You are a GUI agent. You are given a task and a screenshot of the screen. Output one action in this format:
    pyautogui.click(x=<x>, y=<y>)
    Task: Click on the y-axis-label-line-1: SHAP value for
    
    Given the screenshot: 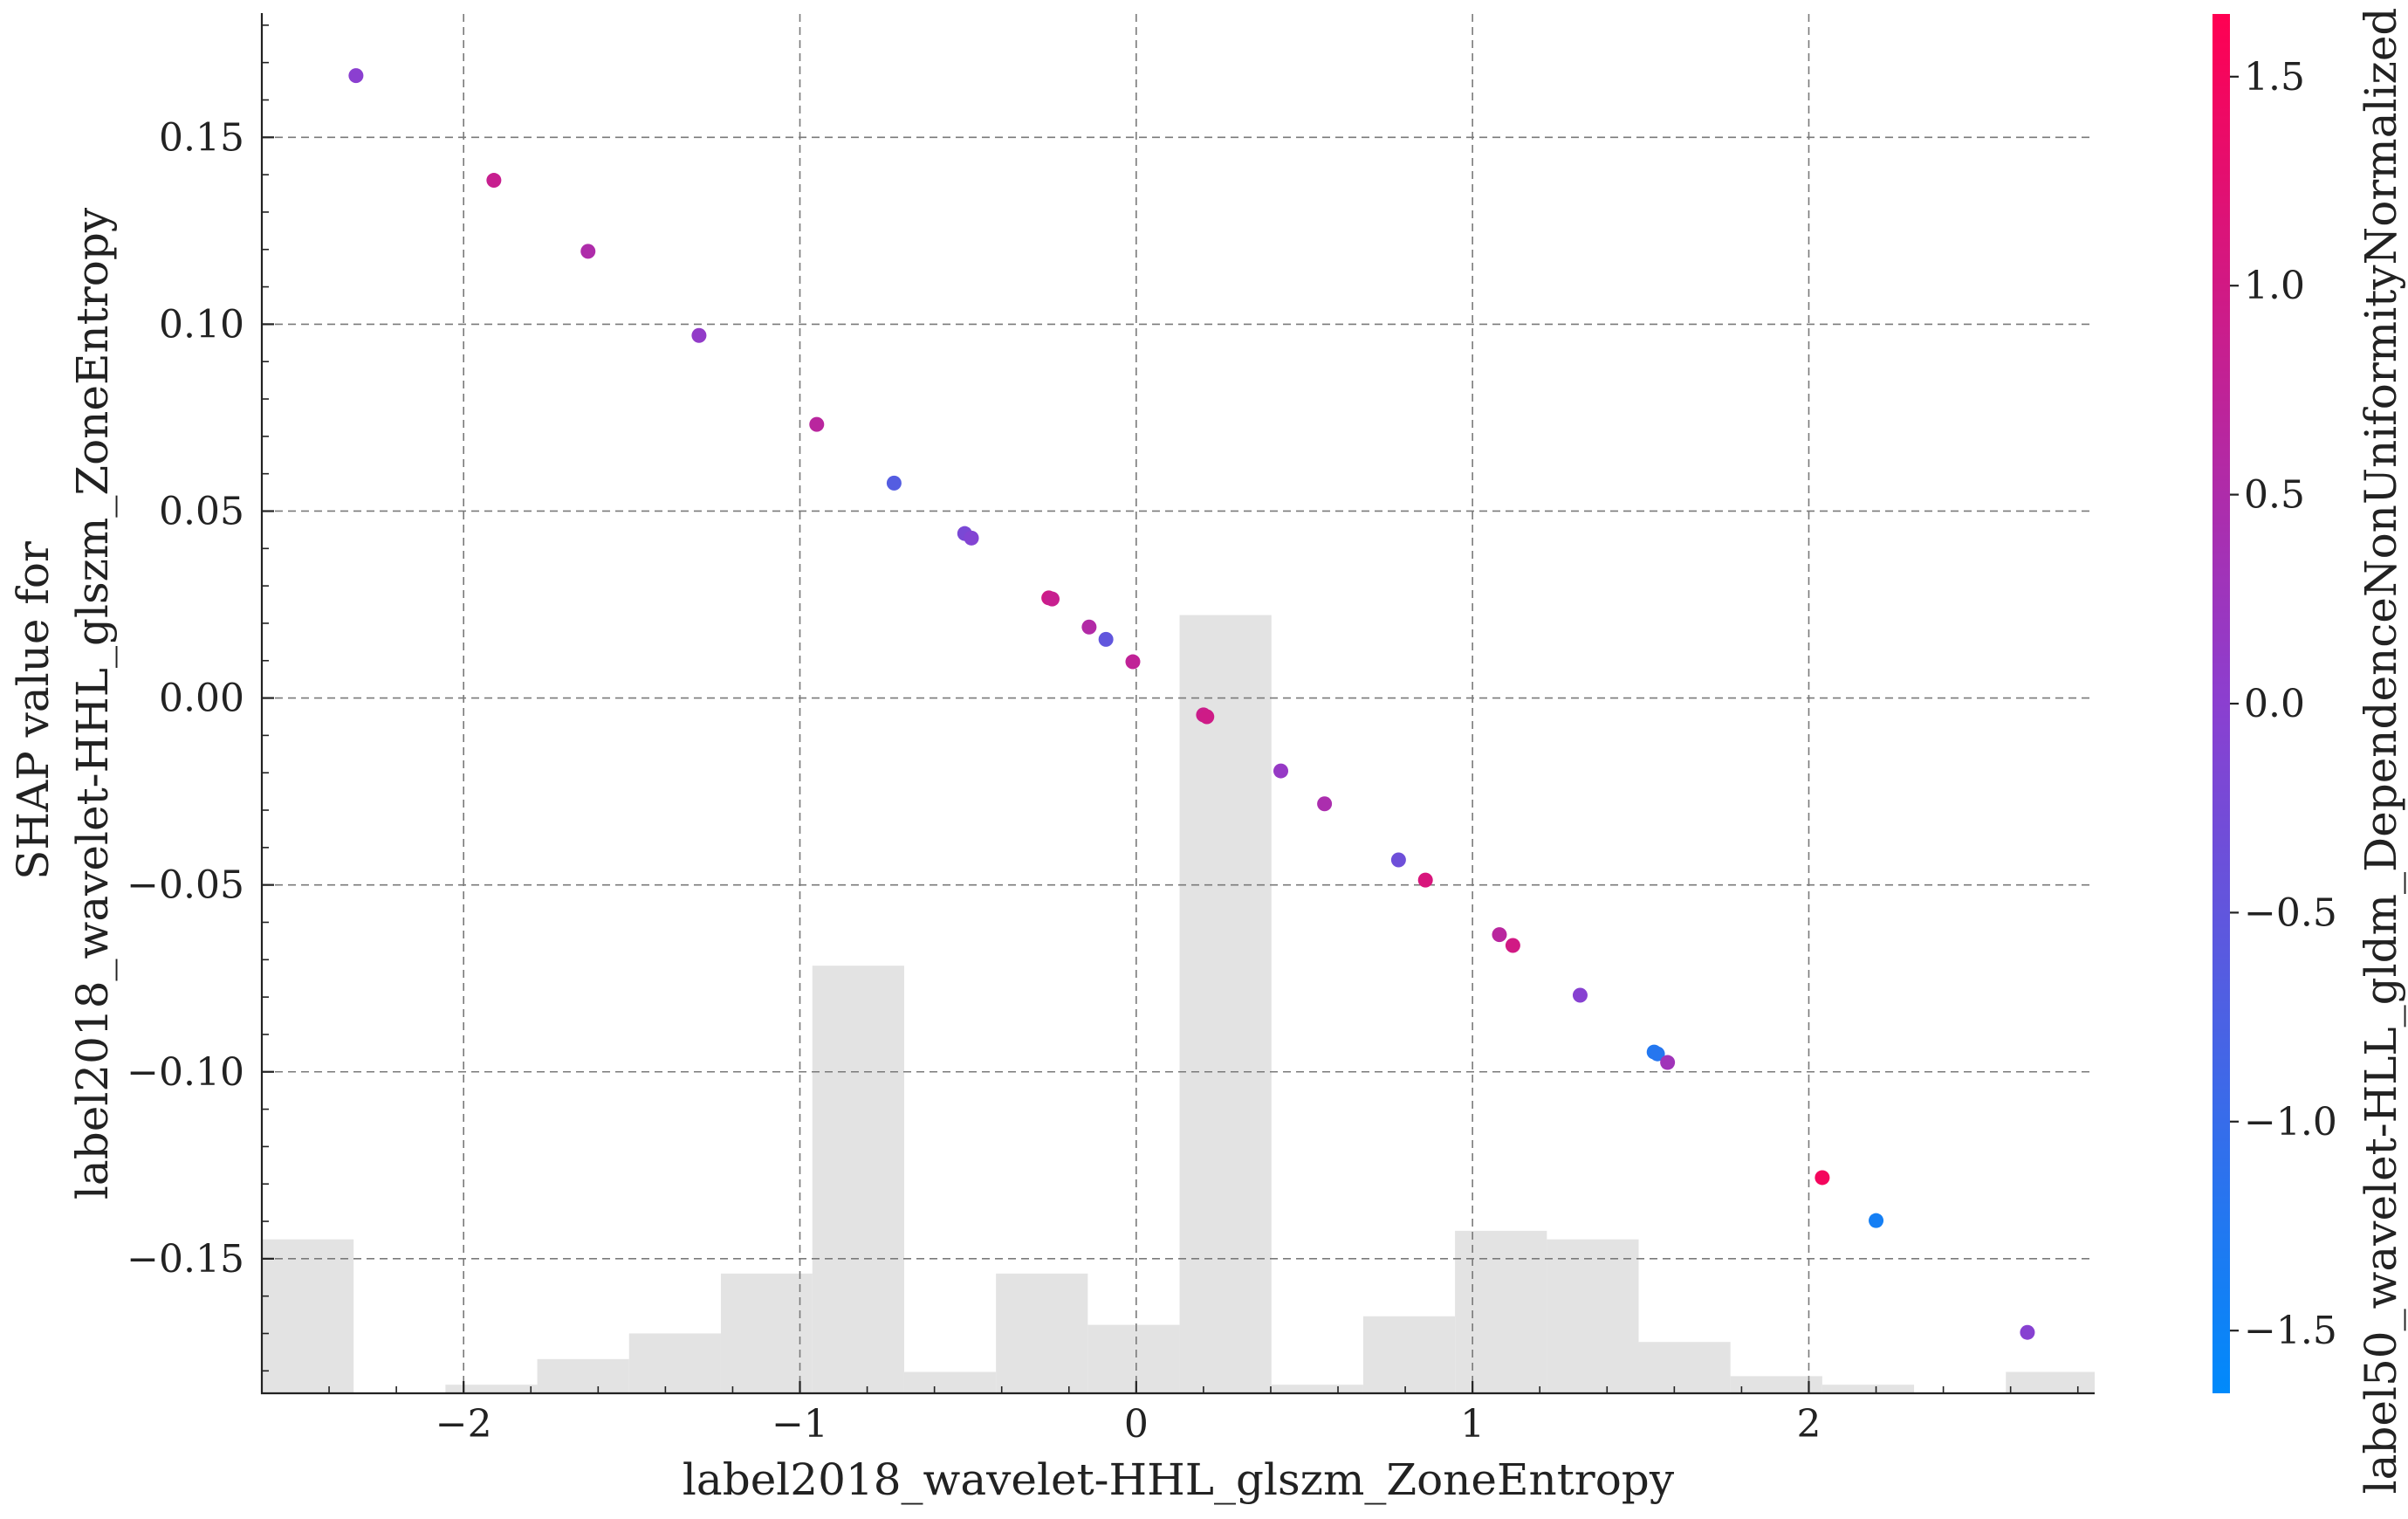 What is the action you would take?
    pyautogui.click(x=33, y=710)
    